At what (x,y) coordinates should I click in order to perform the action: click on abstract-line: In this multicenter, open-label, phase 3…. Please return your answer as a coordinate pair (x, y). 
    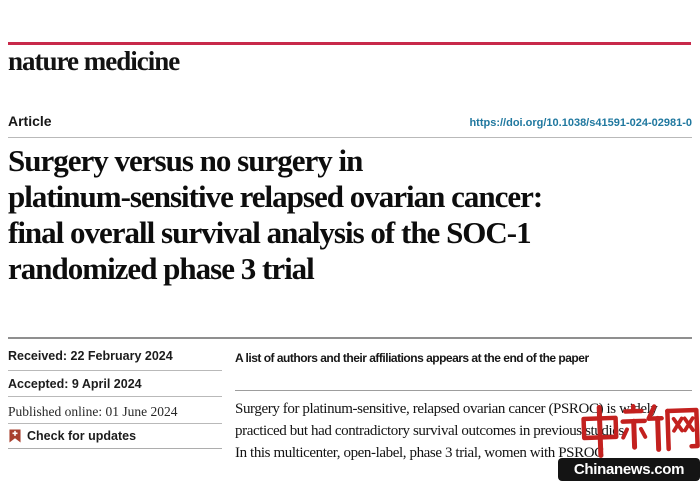
    Looking at the image, I should click on (419, 453).